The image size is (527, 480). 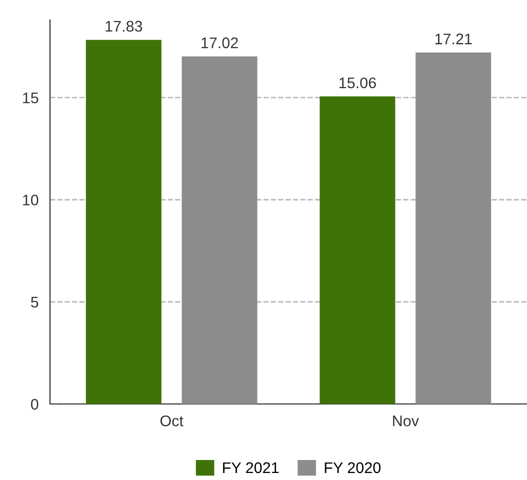 I want to click on data-label: 17.83, so click(x=124, y=26).